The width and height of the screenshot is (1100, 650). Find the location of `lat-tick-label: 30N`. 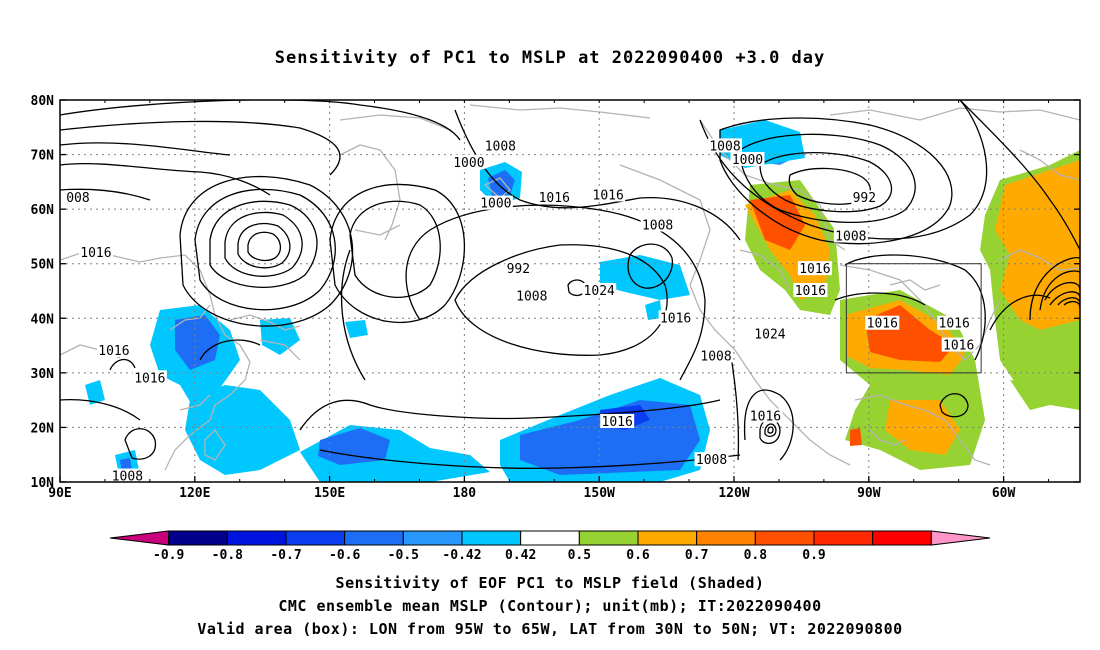

lat-tick-label: 30N is located at coordinates (43, 374).